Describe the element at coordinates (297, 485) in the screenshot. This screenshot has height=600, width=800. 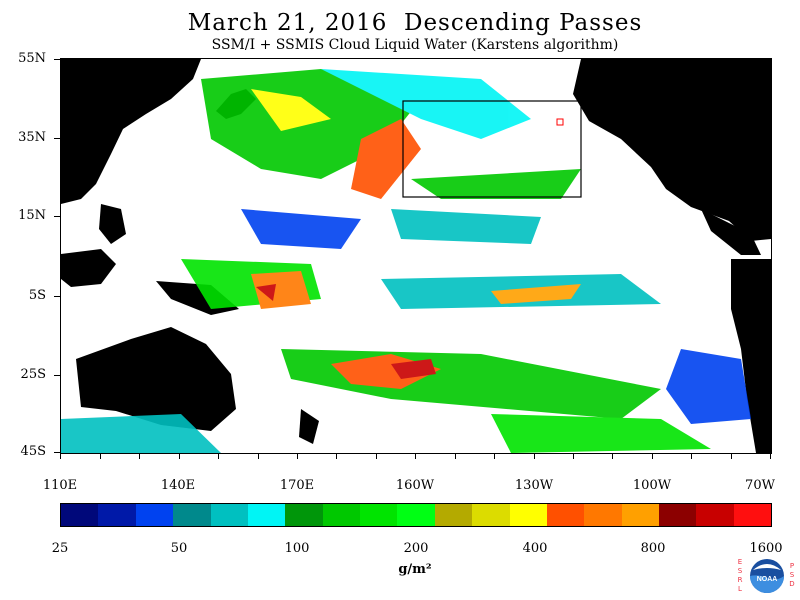
I see `lon-label-170e: 170E` at that location.